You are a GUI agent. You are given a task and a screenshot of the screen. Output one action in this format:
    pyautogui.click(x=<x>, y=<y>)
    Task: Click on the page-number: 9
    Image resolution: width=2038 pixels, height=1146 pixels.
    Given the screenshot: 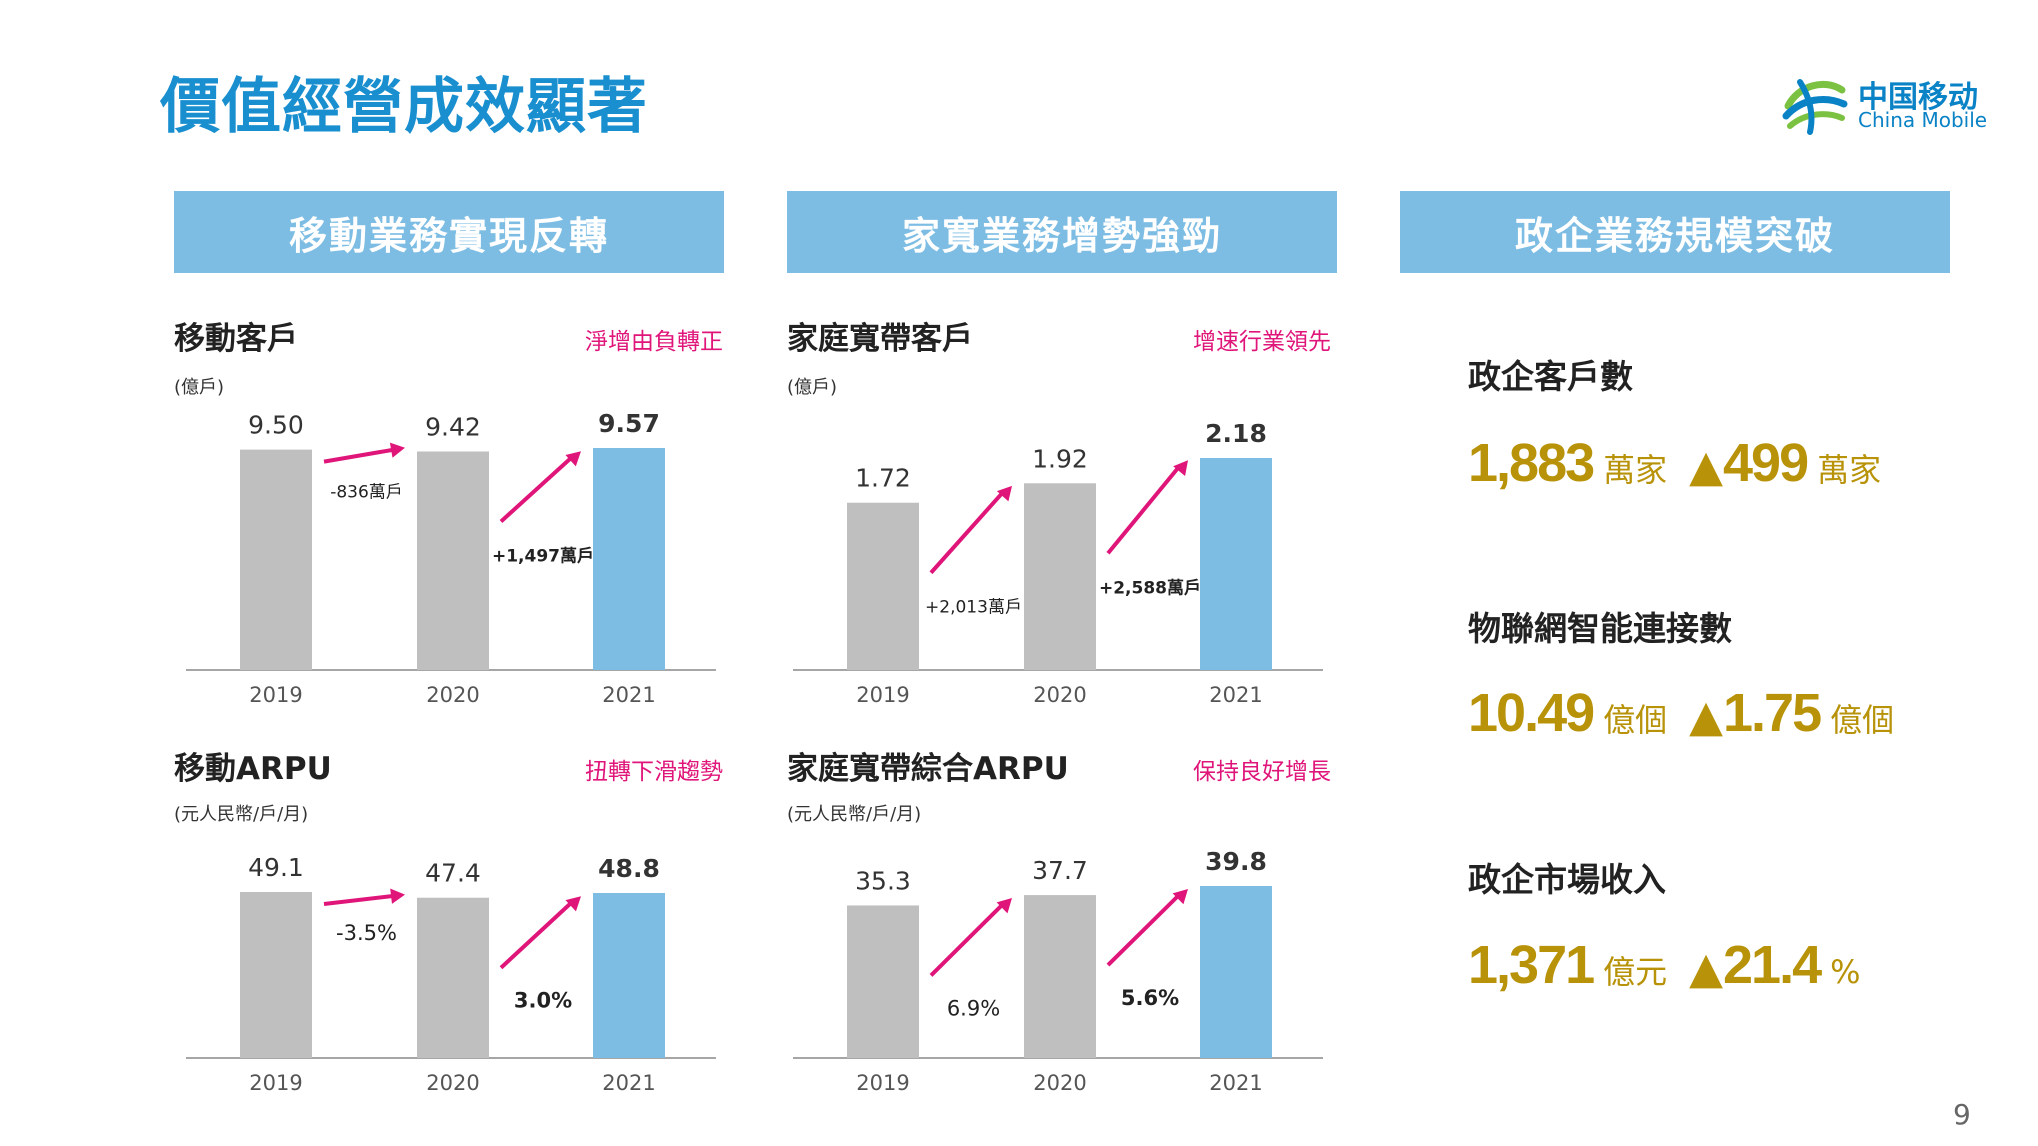 What is the action you would take?
    pyautogui.click(x=1962, y=1114)
    